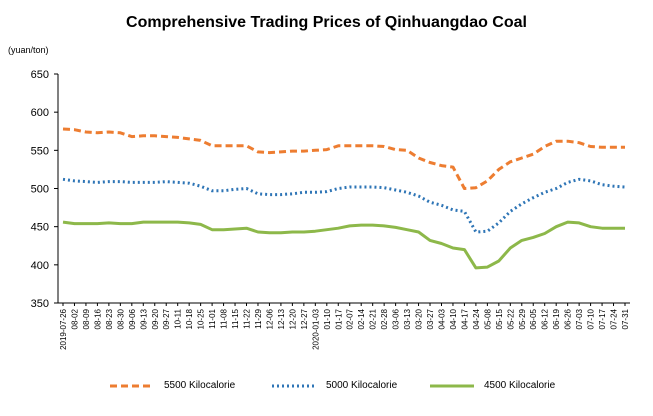  What do you see at coordinates (200, 385) in the screenshot?
I see `legend-label-5500: 5500 Kilocalorie` at bounding box center [200, 385].